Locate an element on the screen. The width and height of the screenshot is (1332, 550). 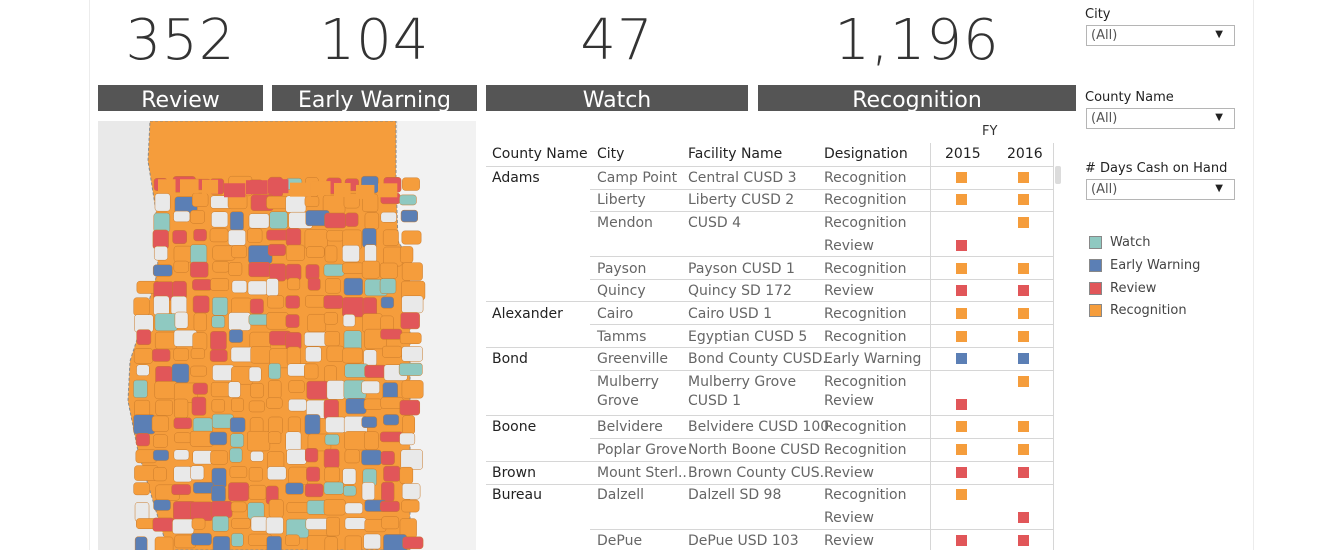
kpi-watch-value: 47 is located at coordinates (617, 40).